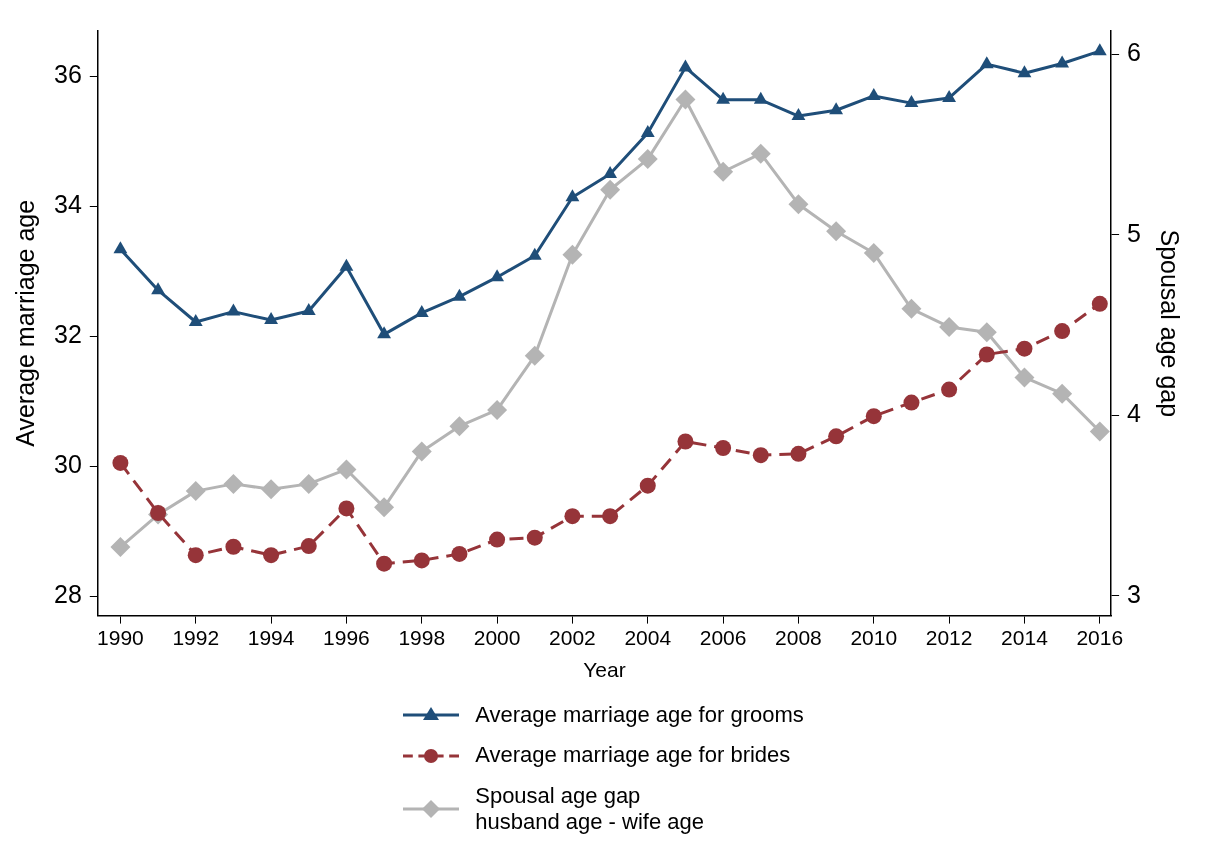 Image resolution: width=1205 pixels, height=862 pixels. What do you see at coordinates (24, 323) in the screenshot?
I see `y-axis-title: Average marriage age` at bounding box center [24, 323].